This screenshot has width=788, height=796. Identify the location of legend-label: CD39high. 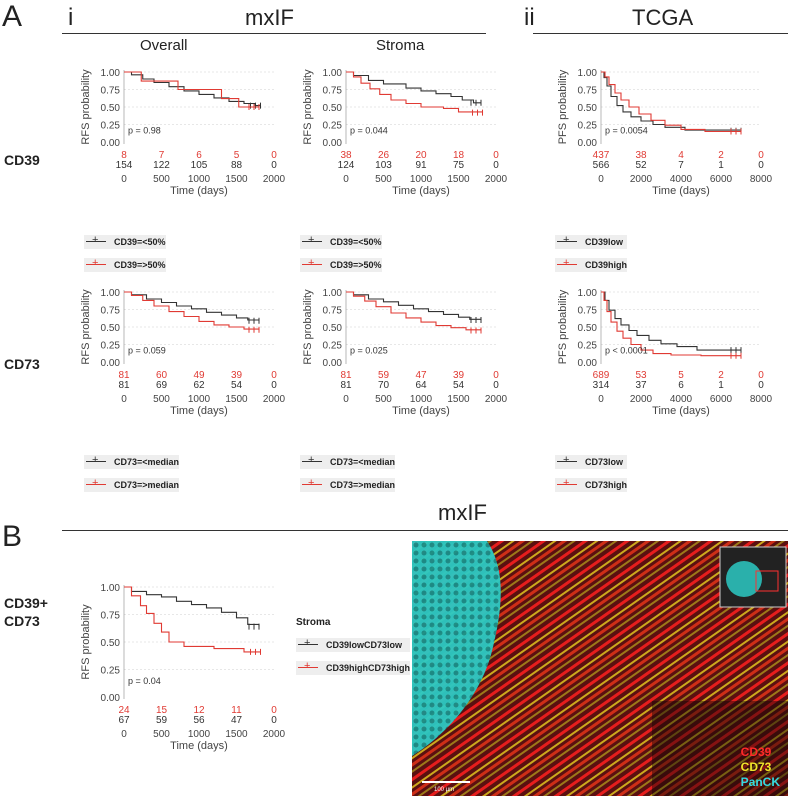
(606, 265).